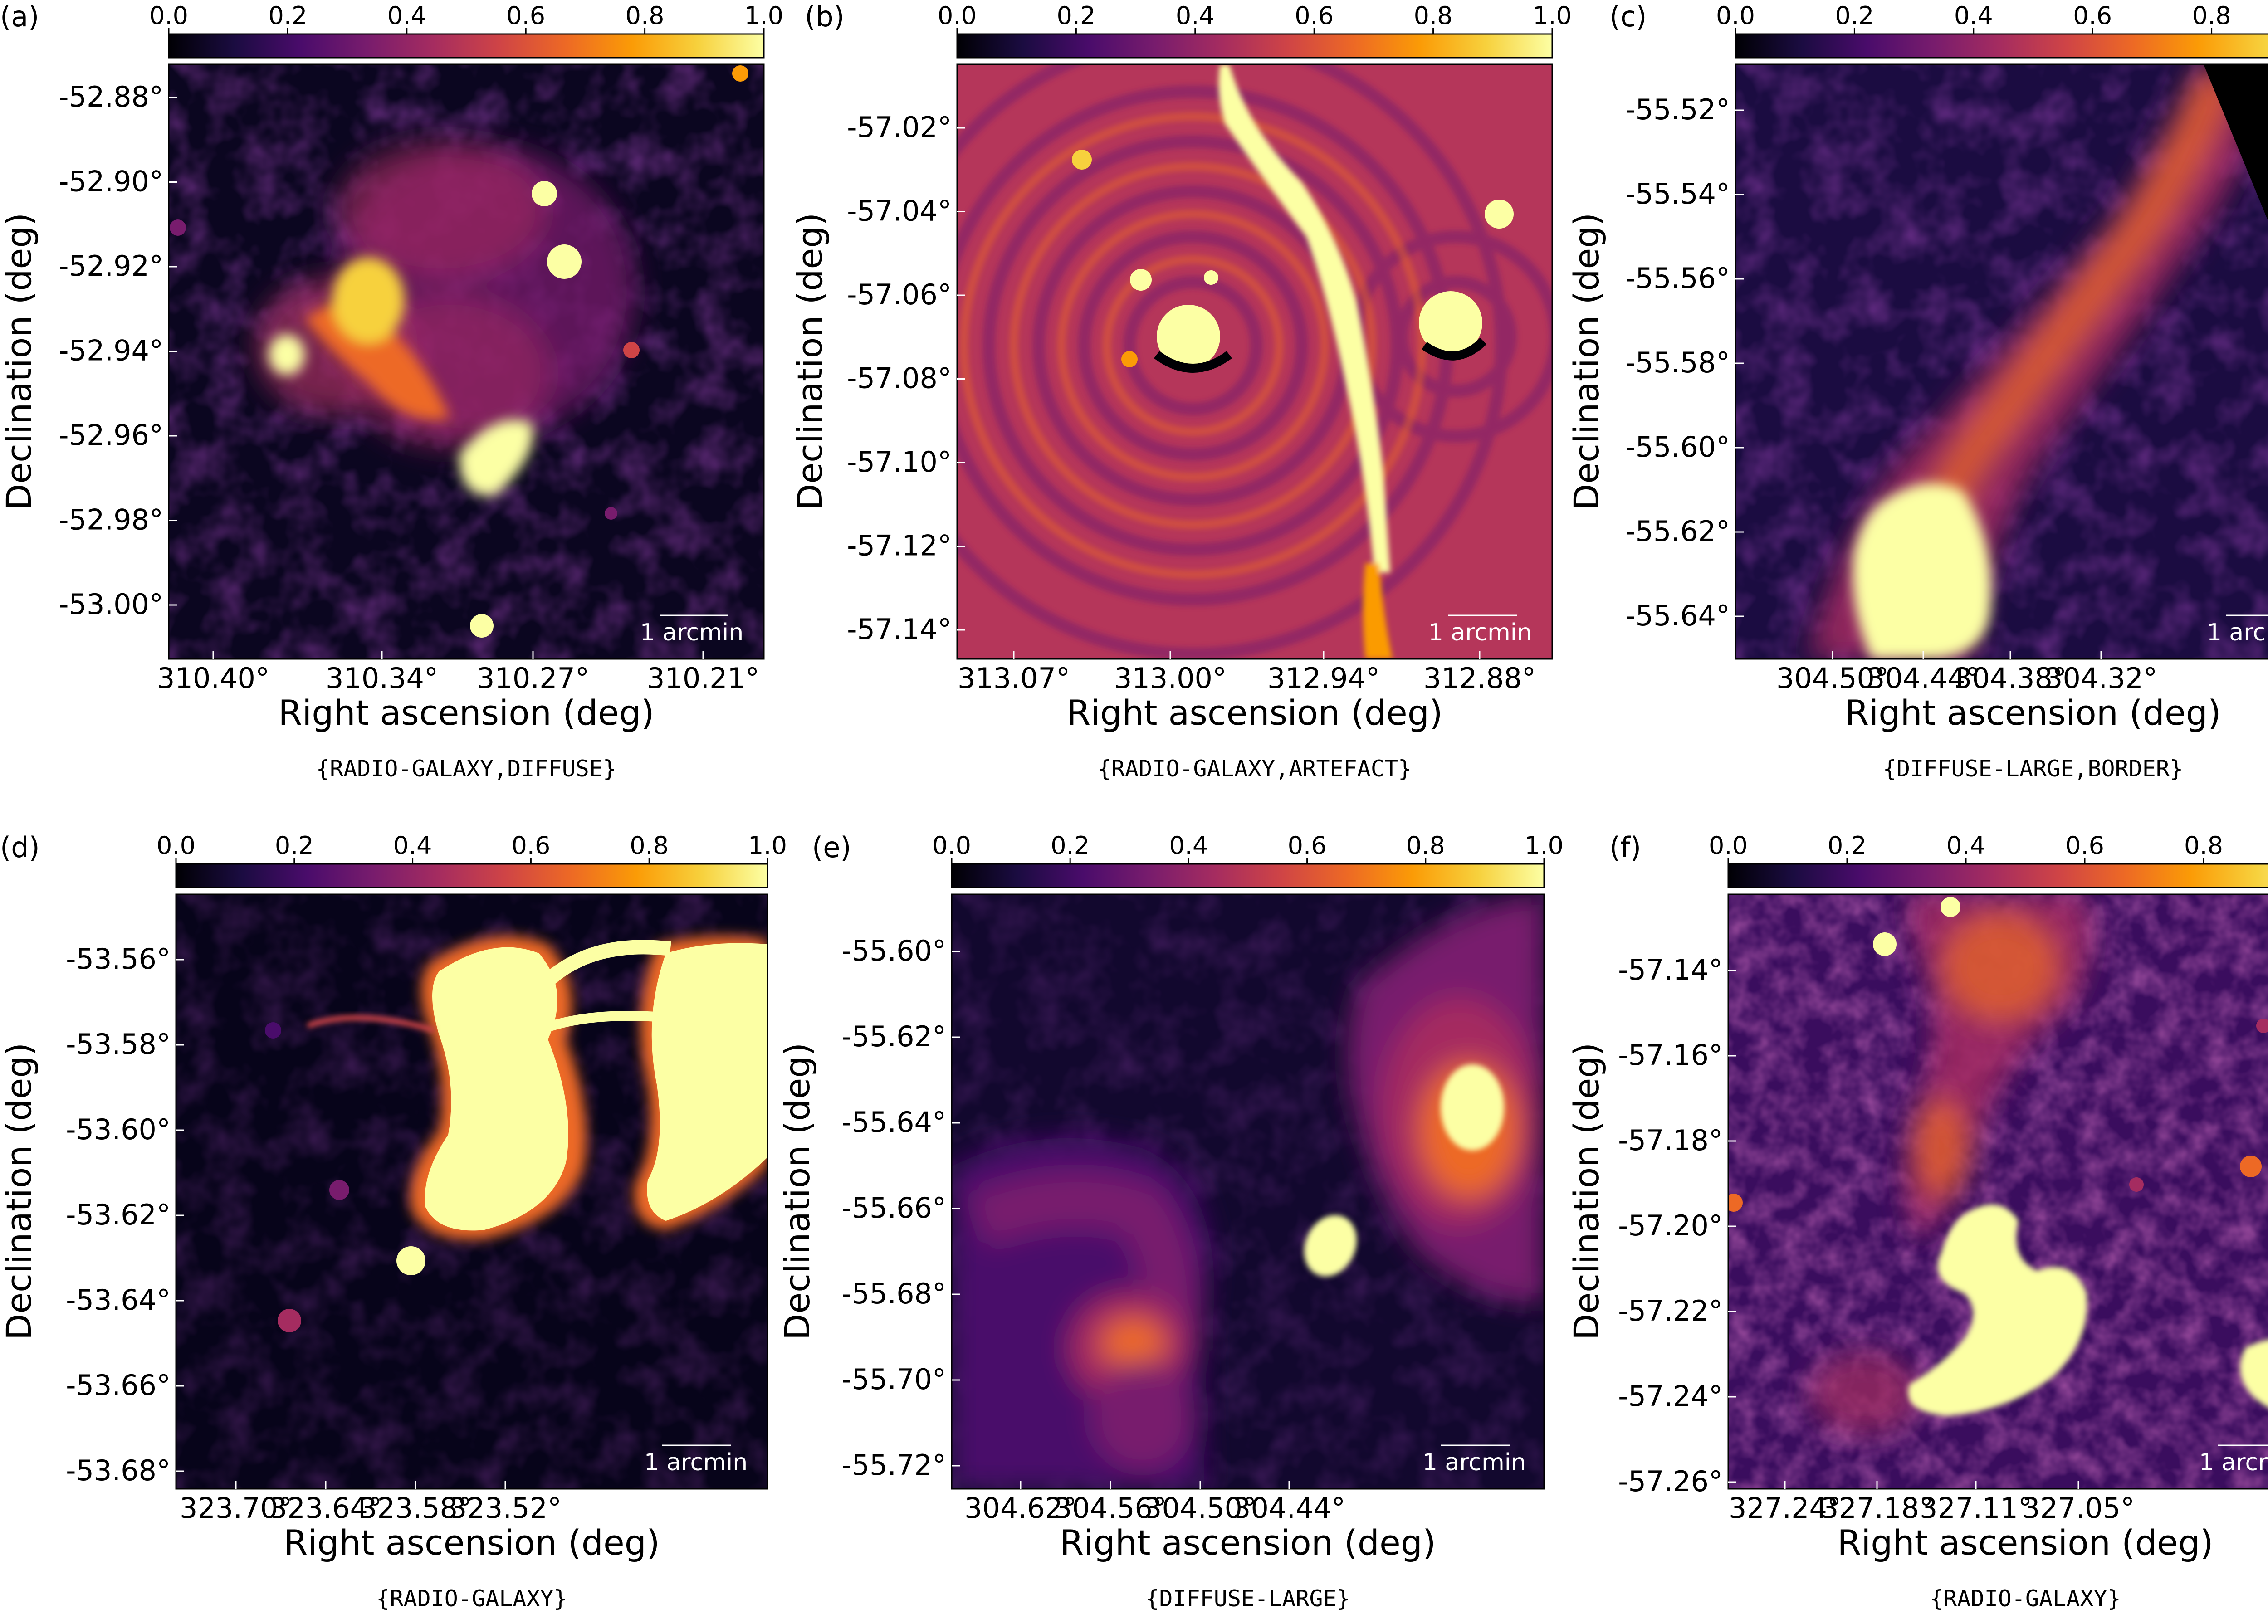 The height and width of the screenshot is (1624, 2268). Describe the element at coordinates (900, 211) in the screenshot. I see `y-tick-label: -57.04°` at that location.